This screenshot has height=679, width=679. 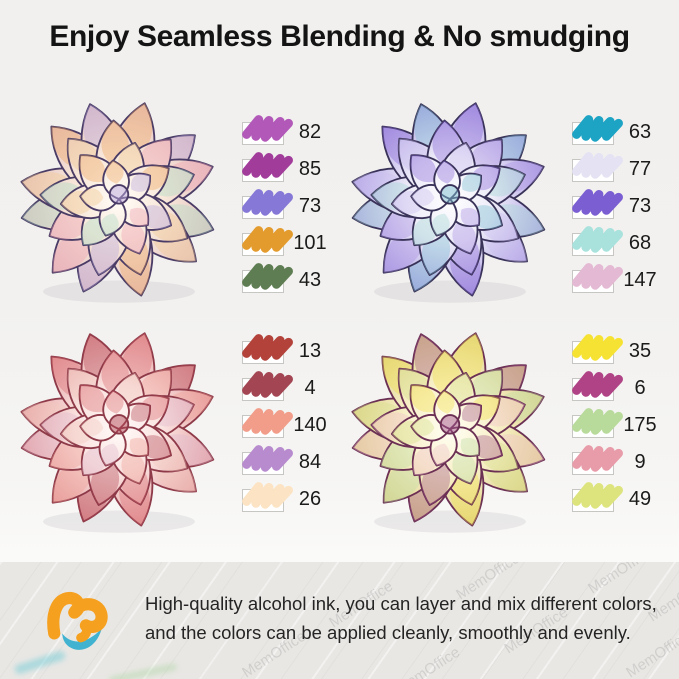 I want to click on swatch-row: 6, so click(x=624, y=385).